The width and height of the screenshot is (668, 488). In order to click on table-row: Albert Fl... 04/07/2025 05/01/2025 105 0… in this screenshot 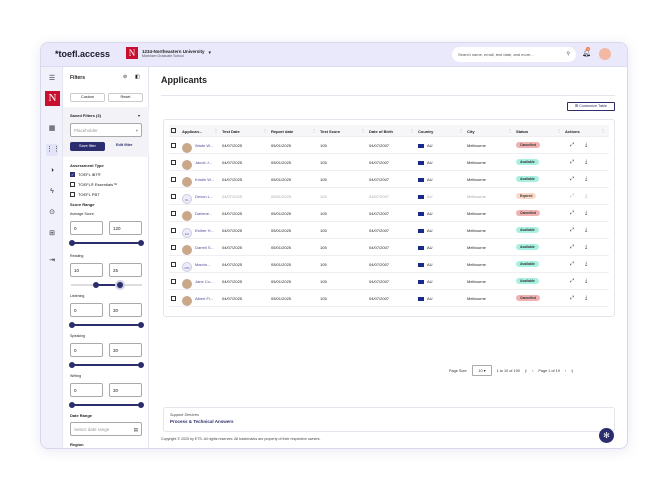, I will do `click(389, 298)`.